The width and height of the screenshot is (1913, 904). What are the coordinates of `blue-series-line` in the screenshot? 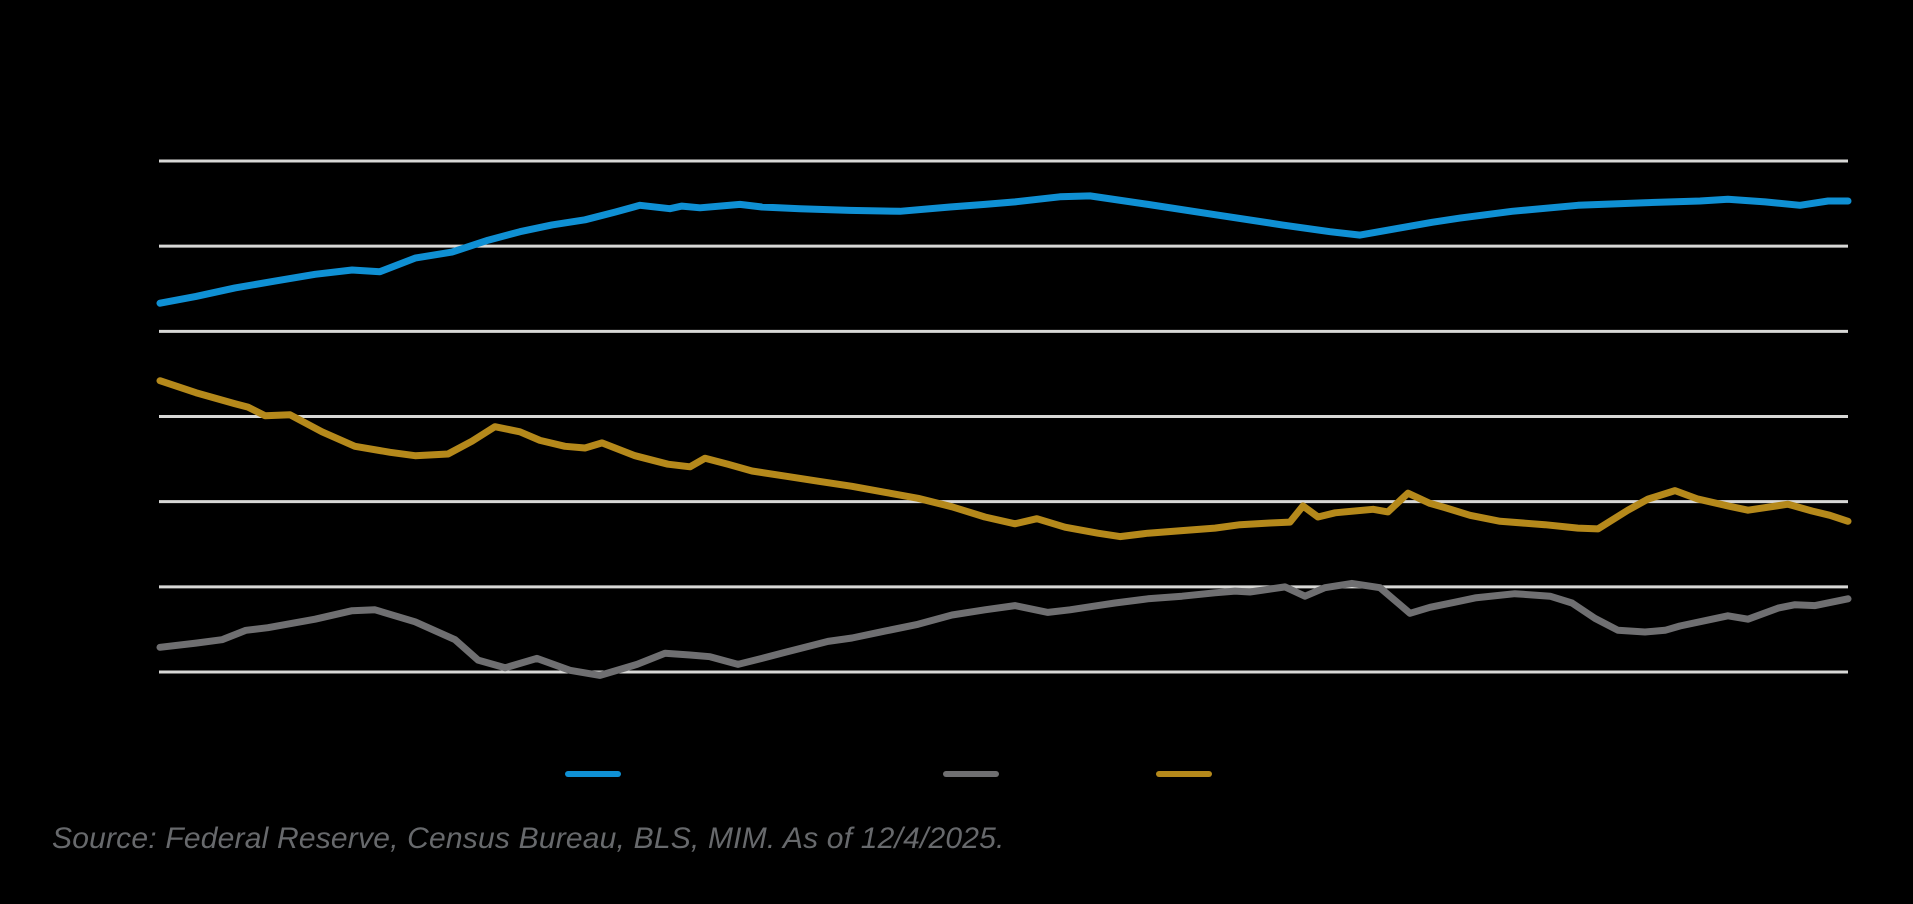 It's located at (1004, 249).